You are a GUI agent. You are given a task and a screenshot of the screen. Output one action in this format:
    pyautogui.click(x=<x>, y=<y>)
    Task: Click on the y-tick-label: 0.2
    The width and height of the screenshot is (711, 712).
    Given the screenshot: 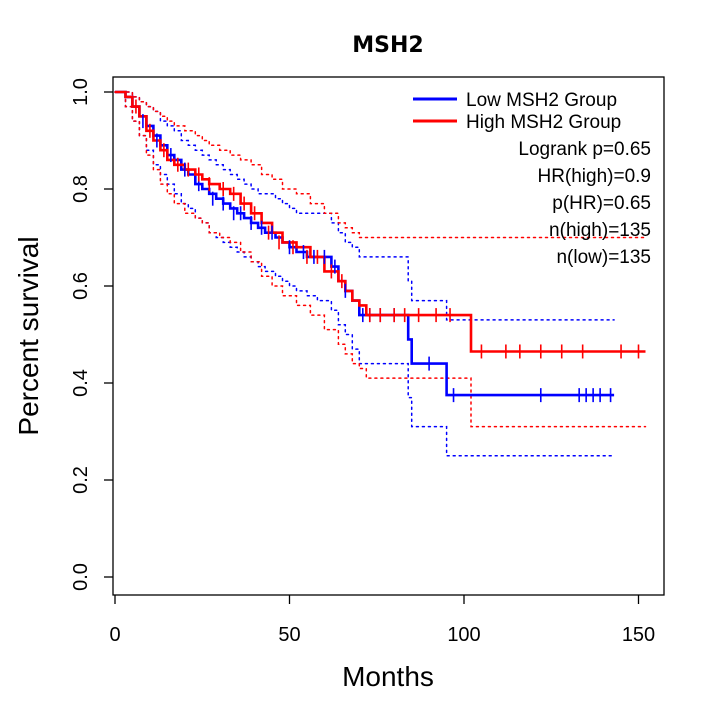 What is the action you would take?
    pyautogui.click(x=81, y=480)
    